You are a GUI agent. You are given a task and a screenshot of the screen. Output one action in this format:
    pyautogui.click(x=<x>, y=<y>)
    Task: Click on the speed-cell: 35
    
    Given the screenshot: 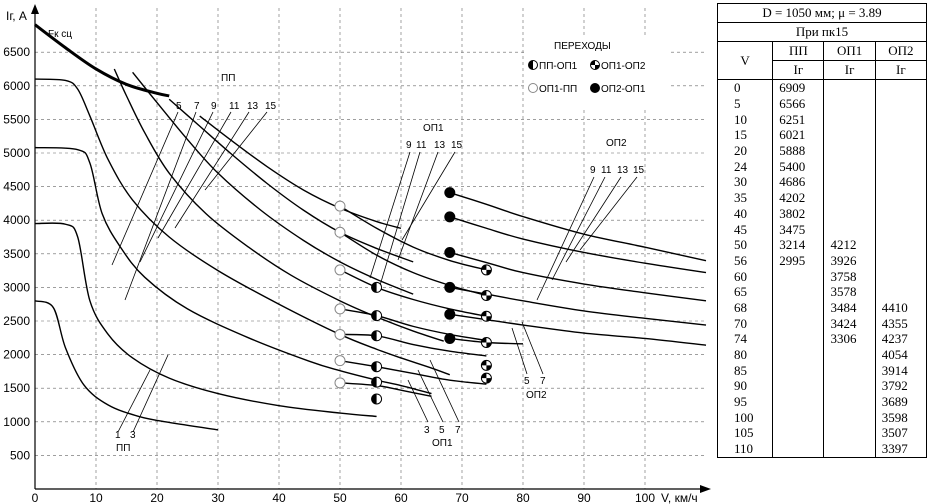 What is the action you would take?
    pyautogui.click(x=745, y=197)
    